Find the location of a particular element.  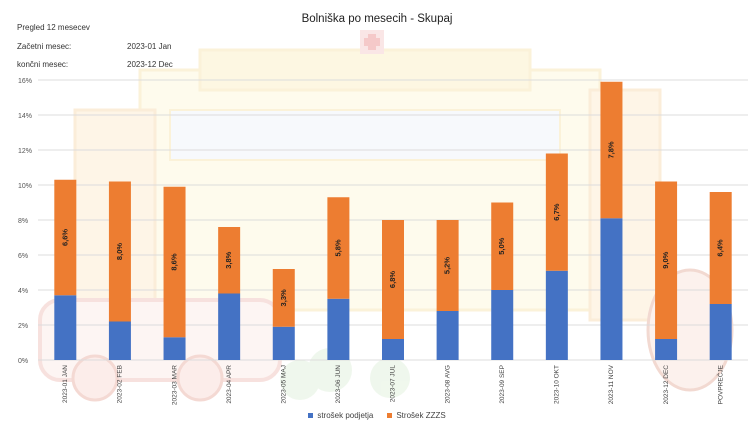

x-tick-label: 2023-12 DEC is located at coordinates (666, 385).